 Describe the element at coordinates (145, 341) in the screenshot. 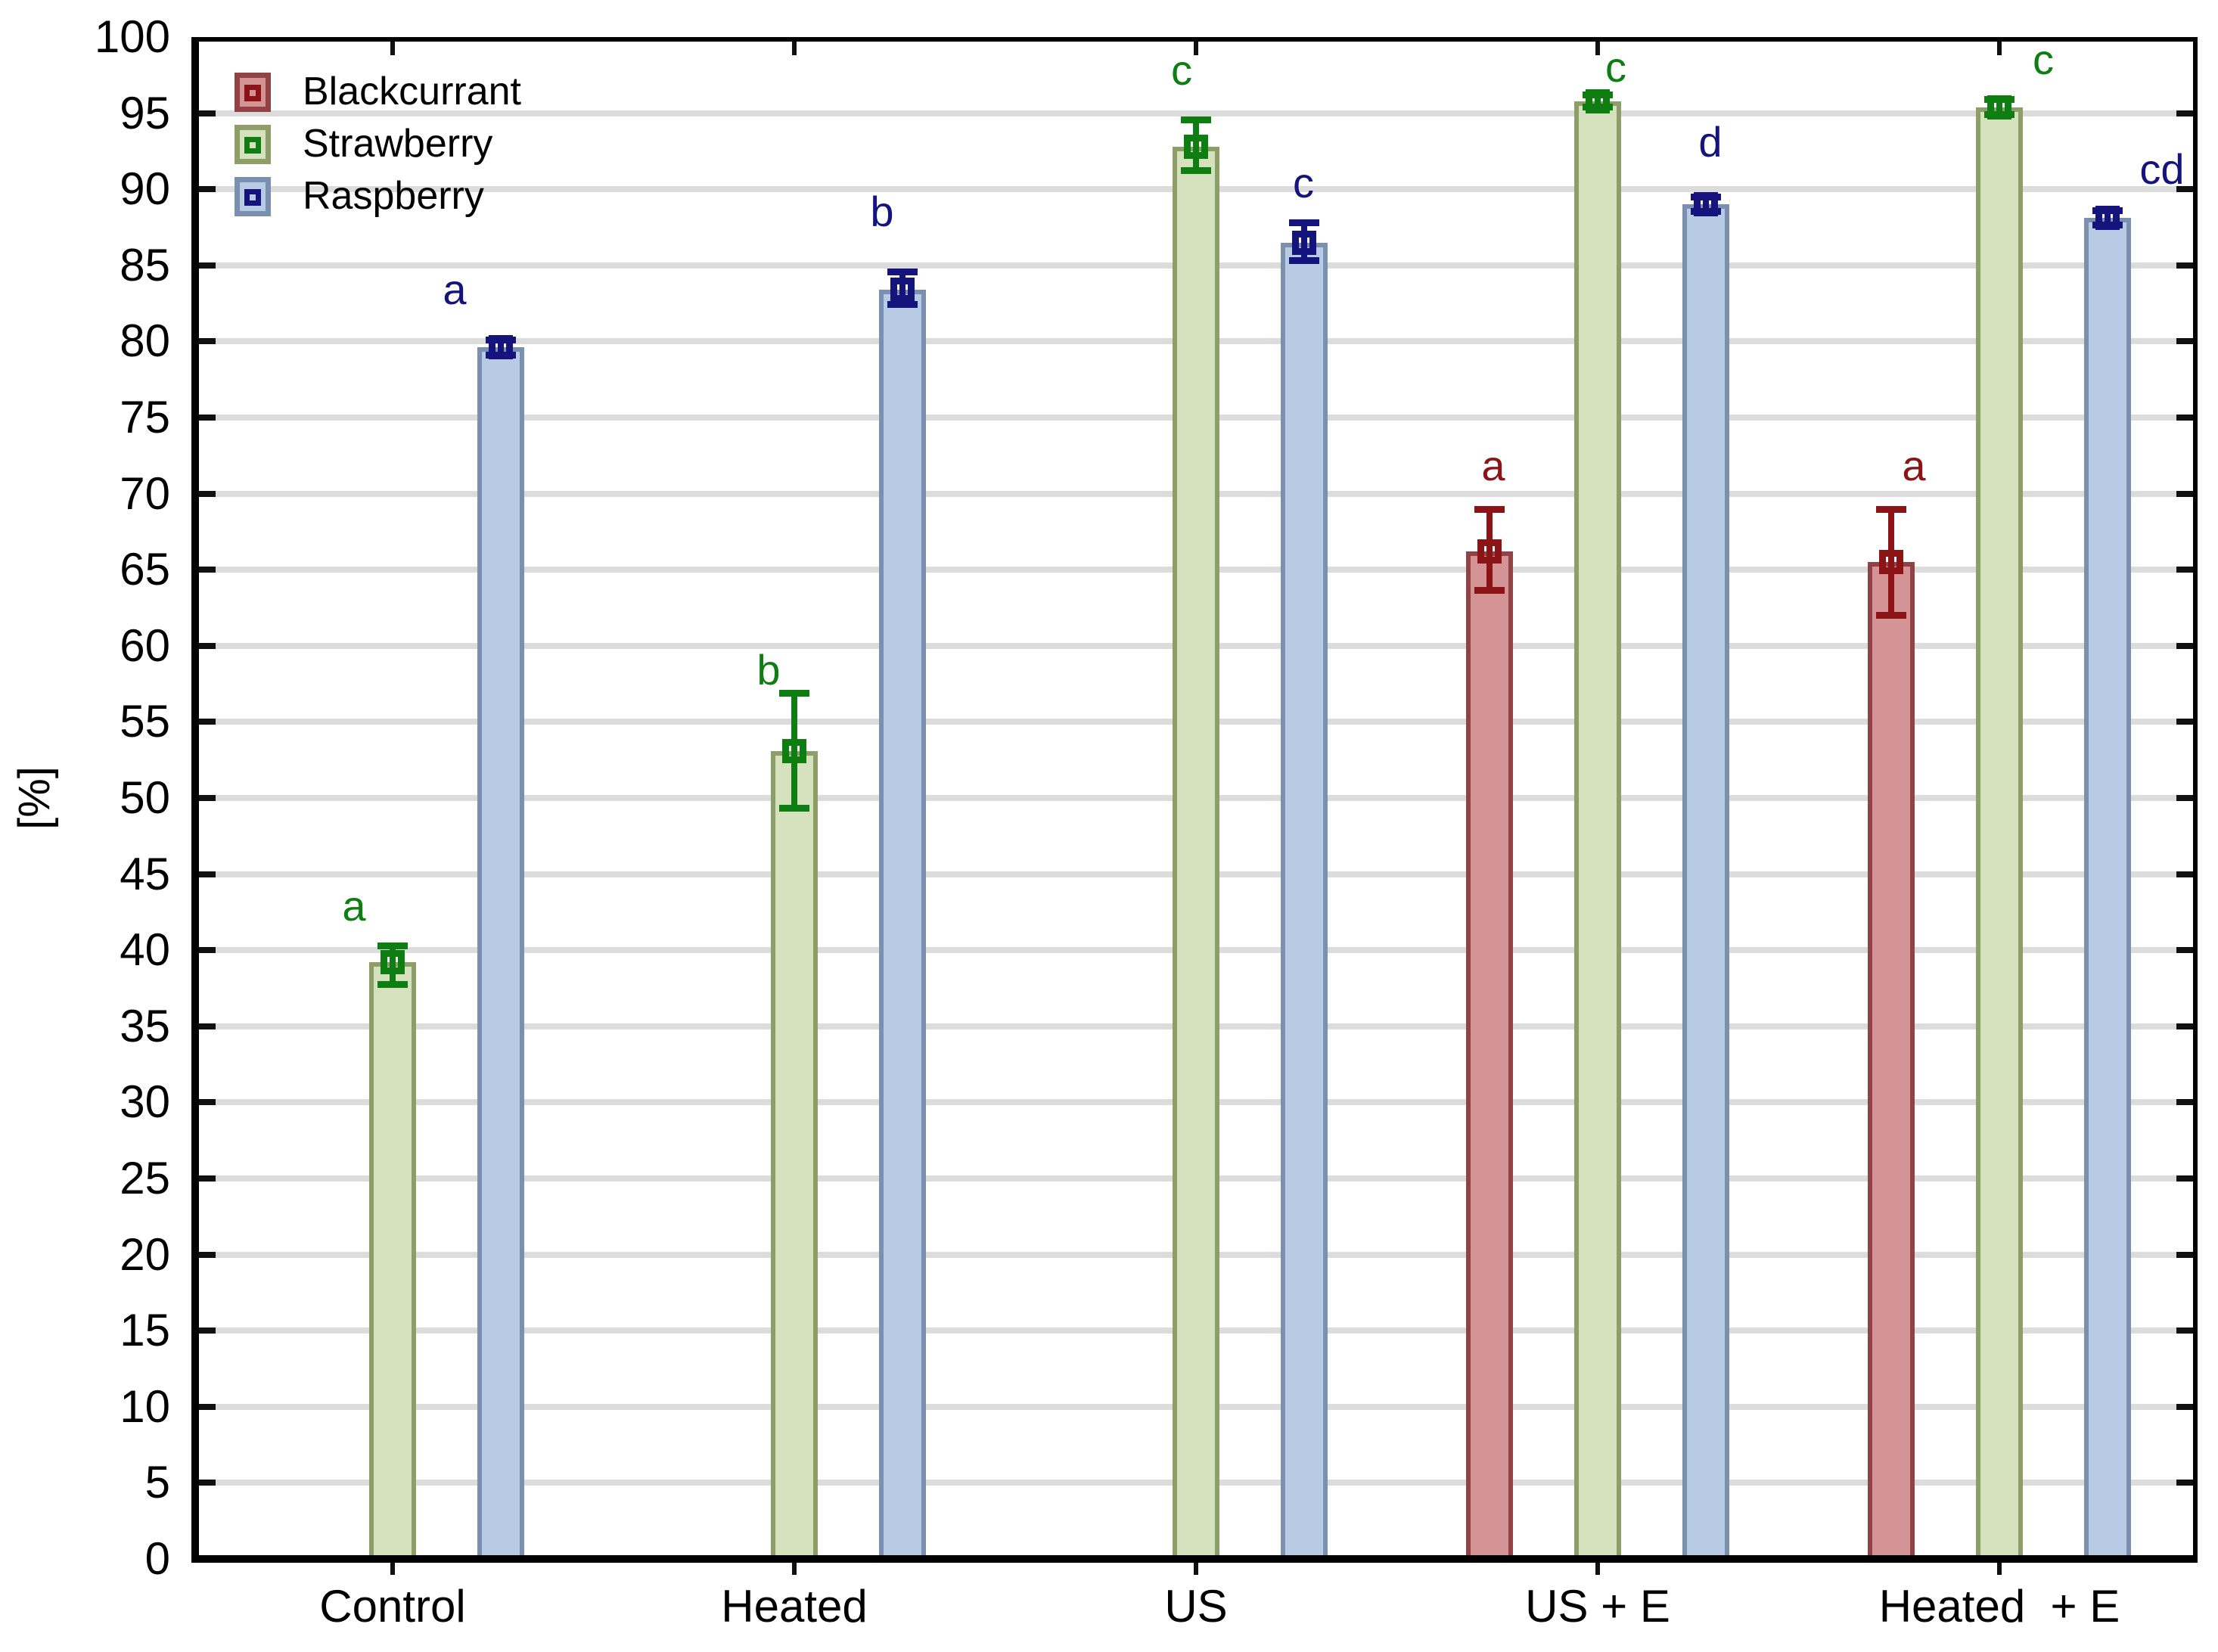

I see `y-axis-tick-label: 80` at that location.